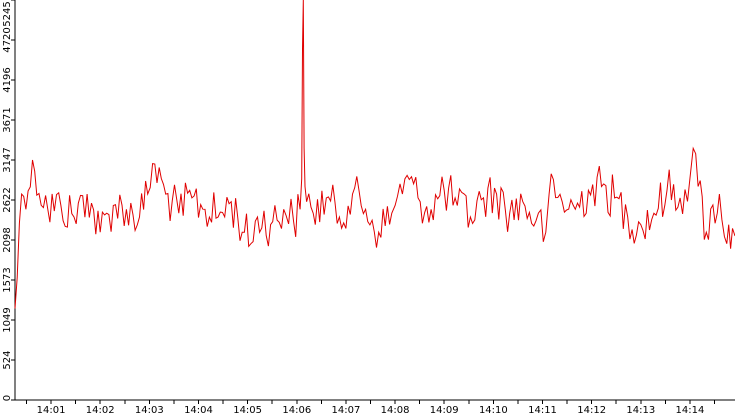 The height and width of the screenshot is (415, 735). Describe the element at coordinates (7, 159) in the screenshot. I see `y-tick-label: 3147` at that location.